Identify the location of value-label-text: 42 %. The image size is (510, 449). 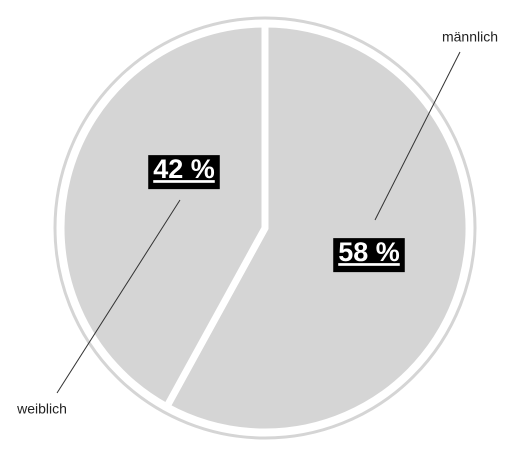
(184, 169).